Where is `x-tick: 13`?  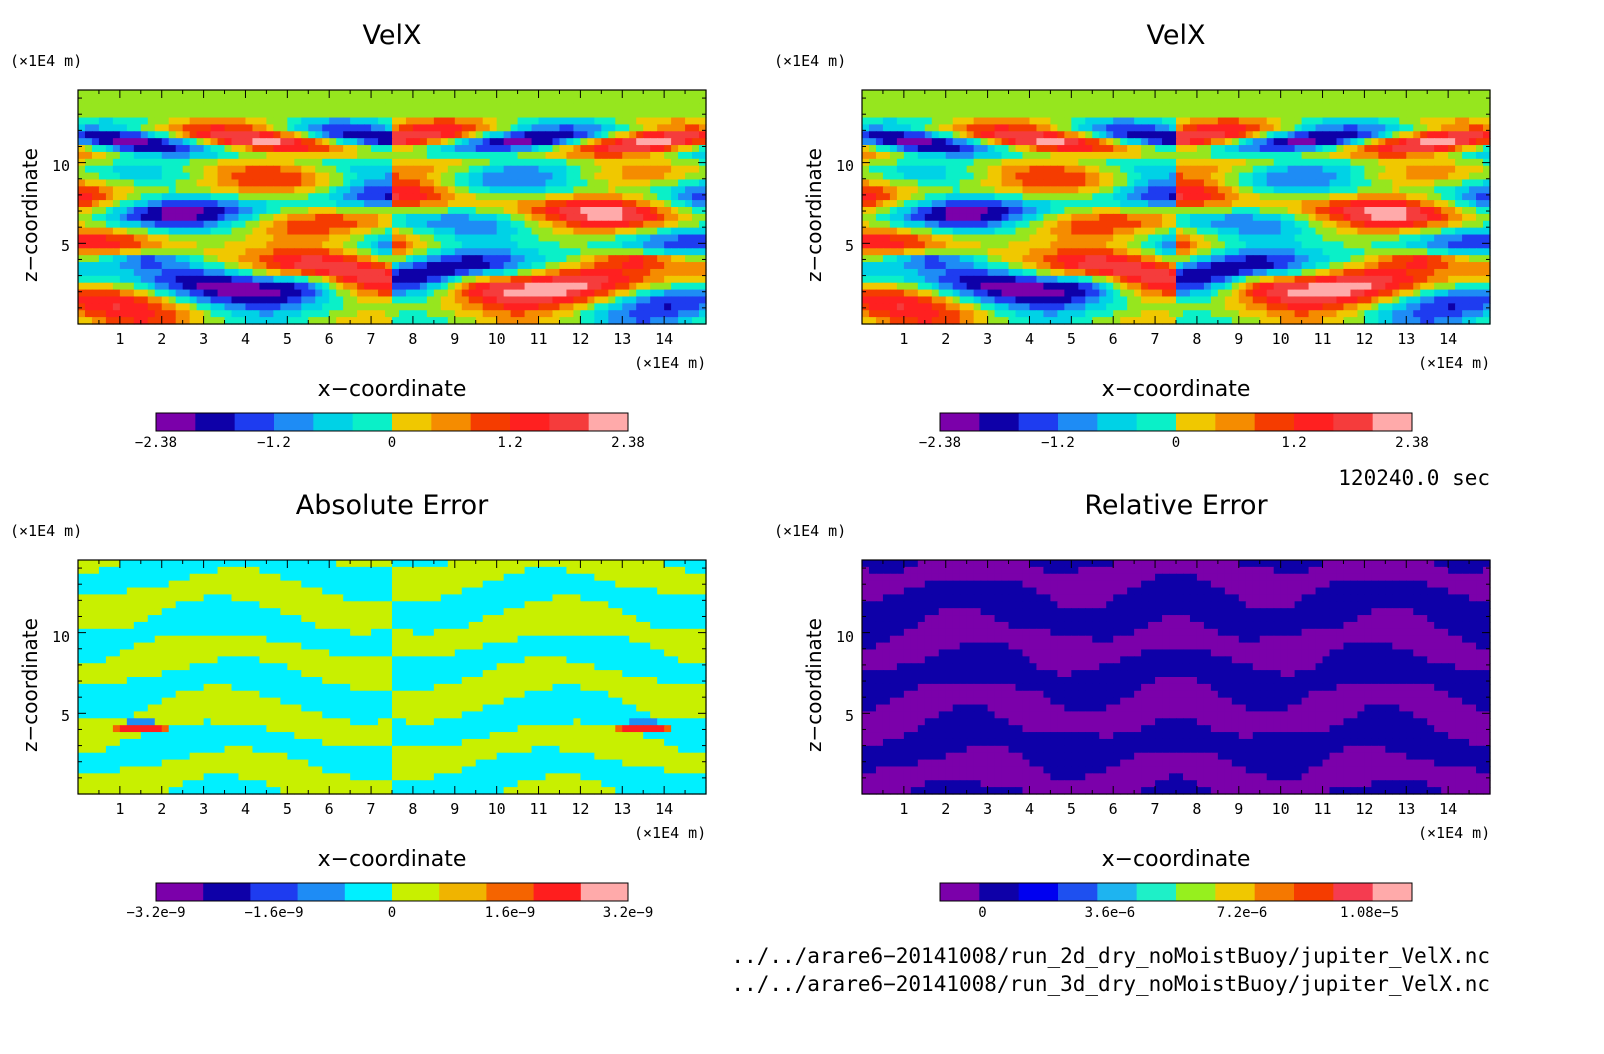 x-tick: 13 is located at coordinates (622, 339).